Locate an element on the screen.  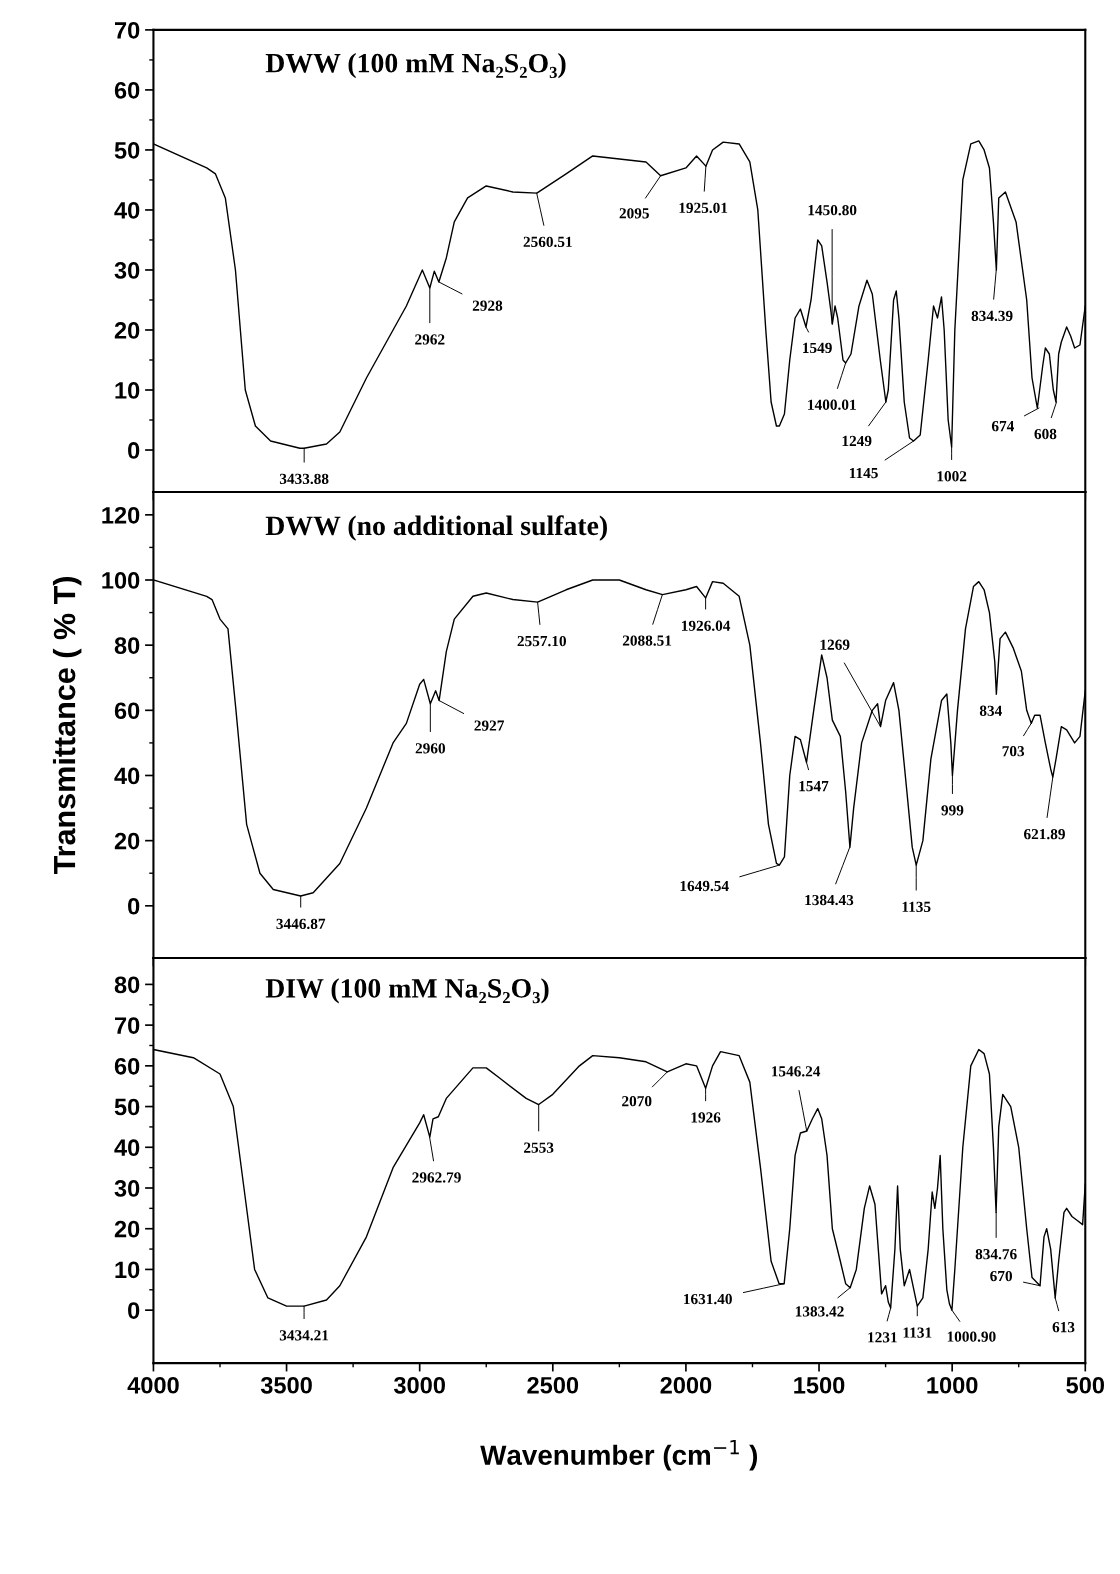
x-tick-label: 1500 is located at coordinates (819, 1385).